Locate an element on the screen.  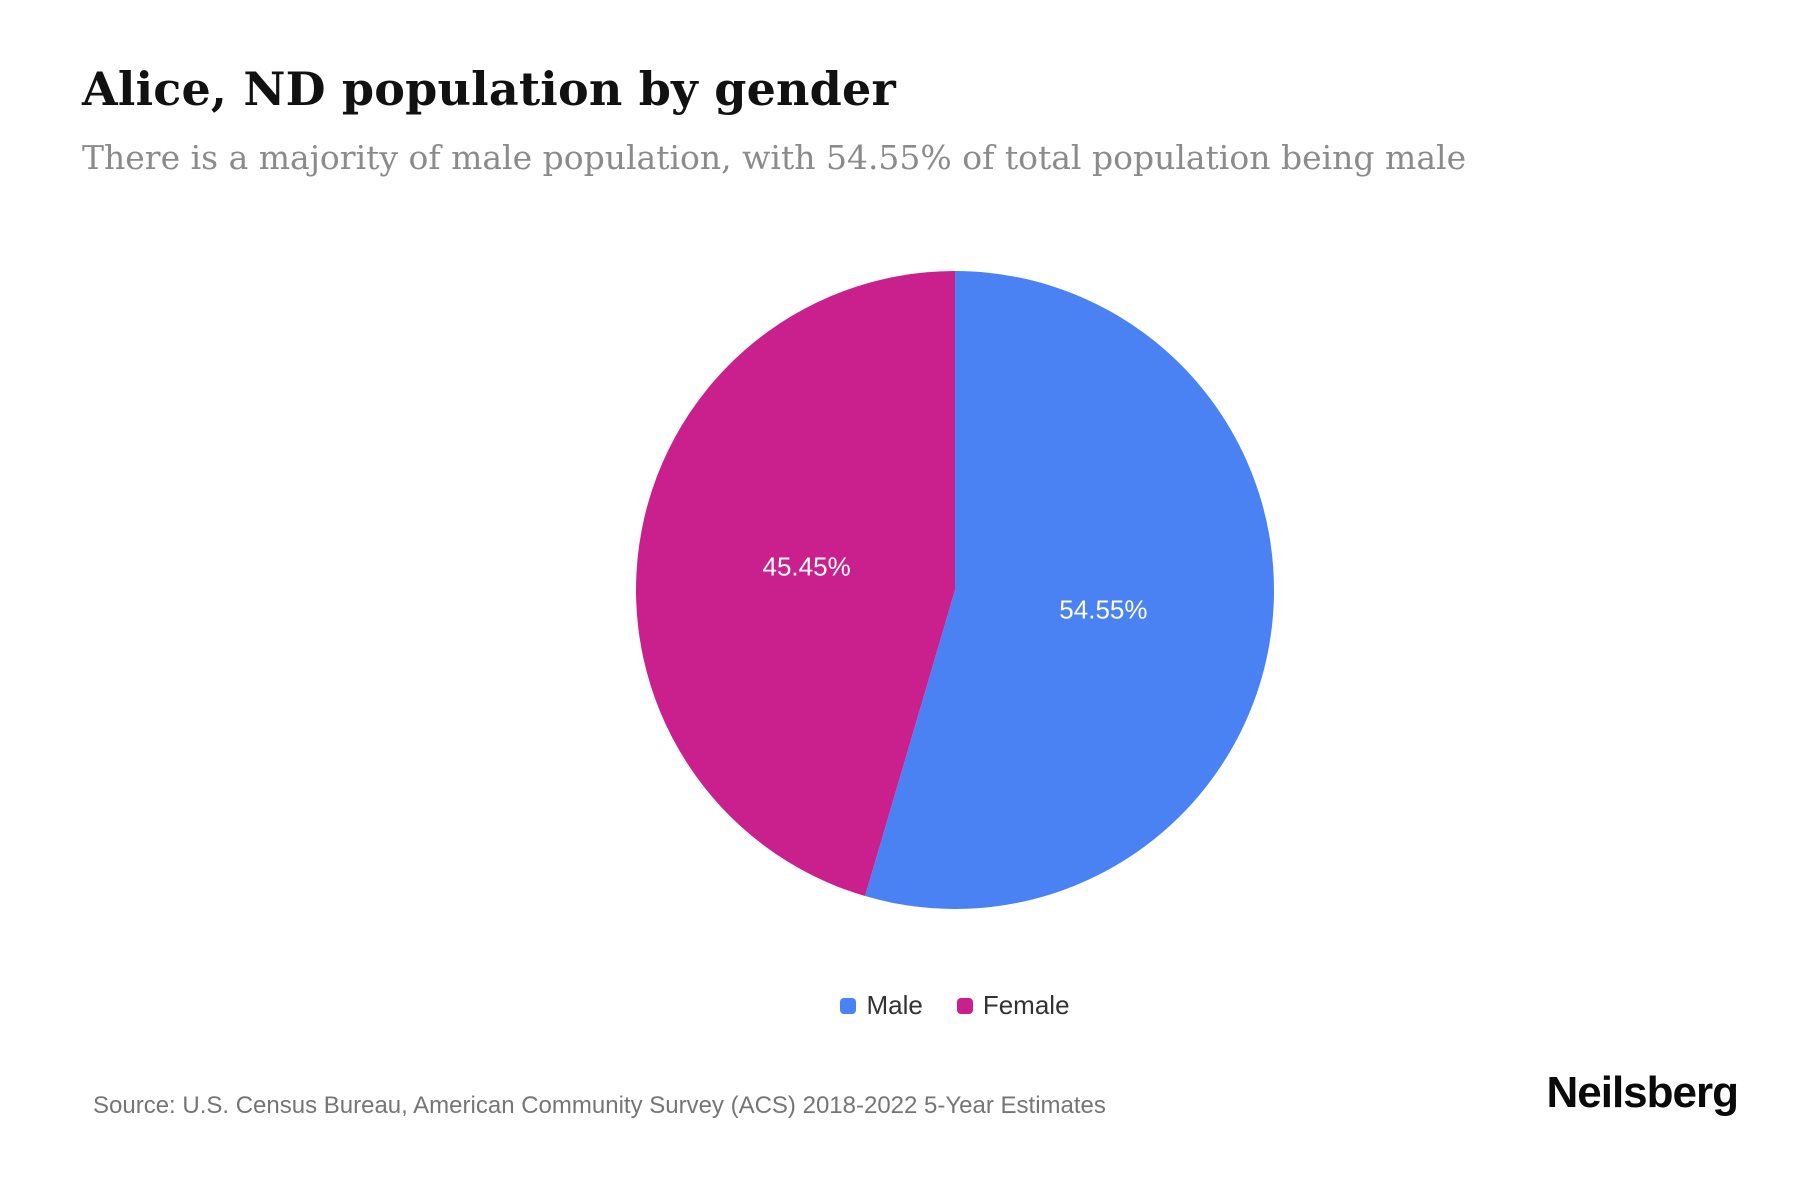
legend-swatch-male is located at coordinates (848, 1005).